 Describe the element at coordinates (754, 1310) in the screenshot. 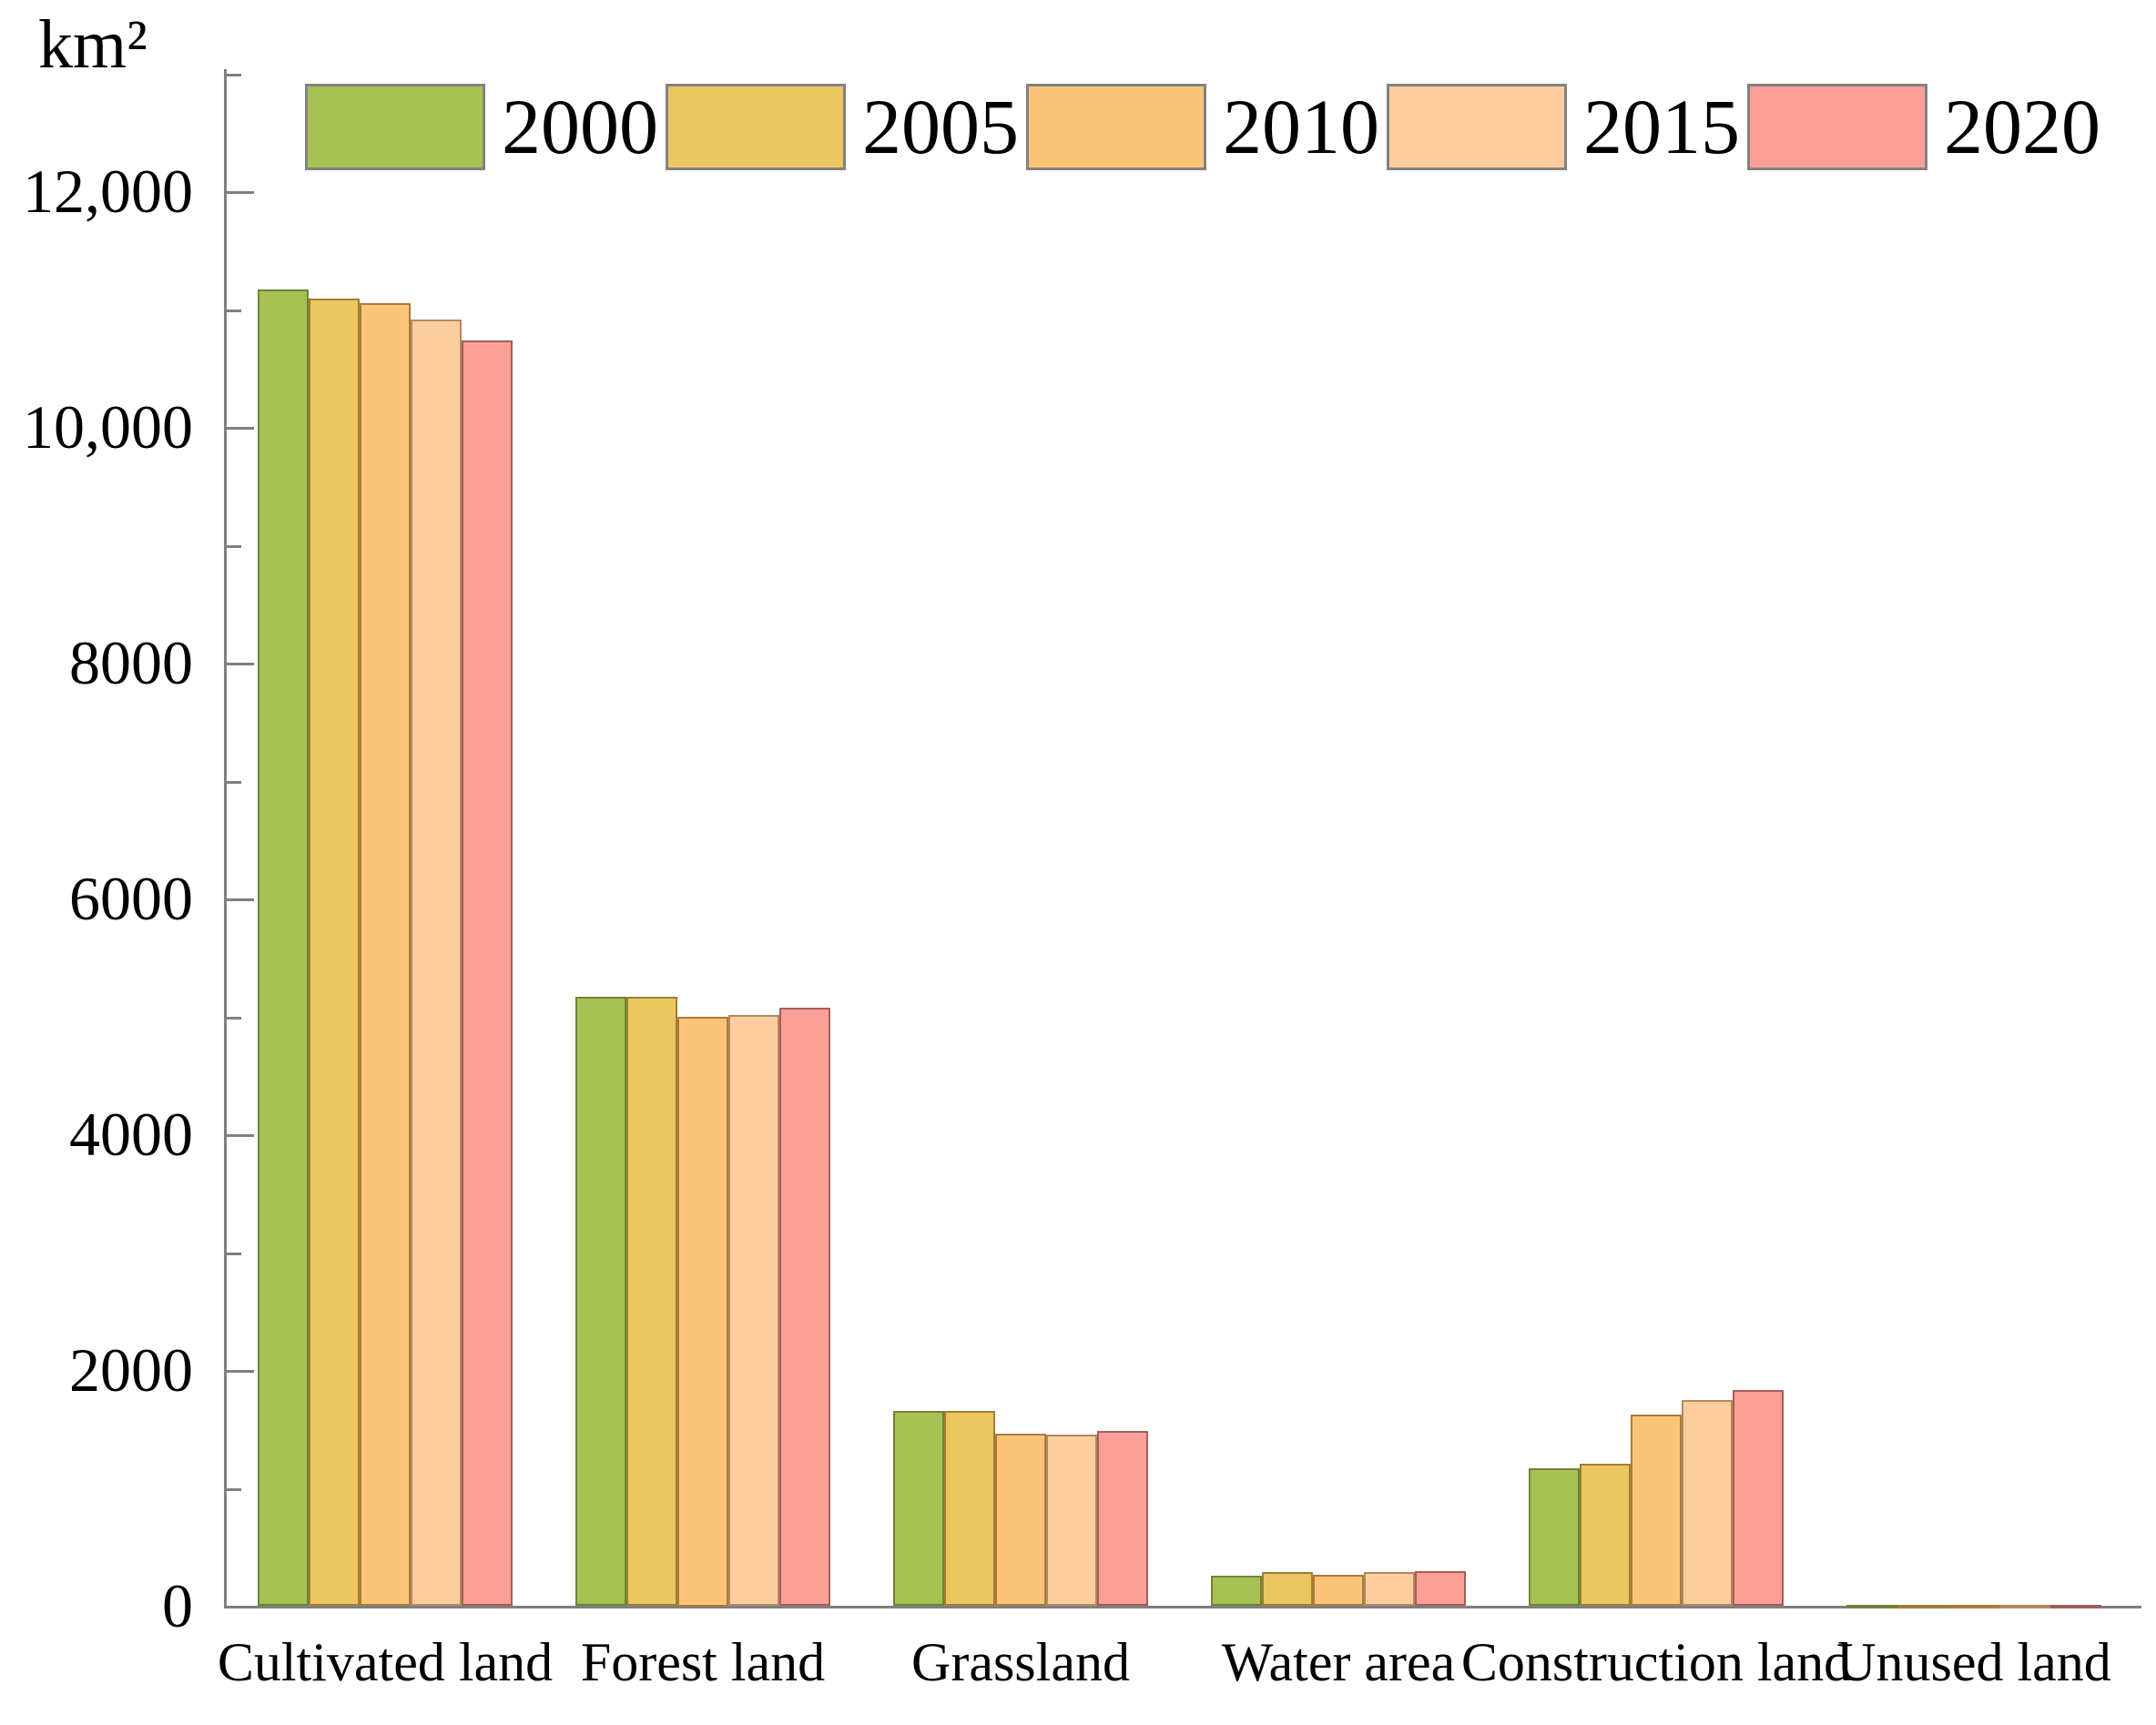

I see `bar-forest-land-2015` at that location.